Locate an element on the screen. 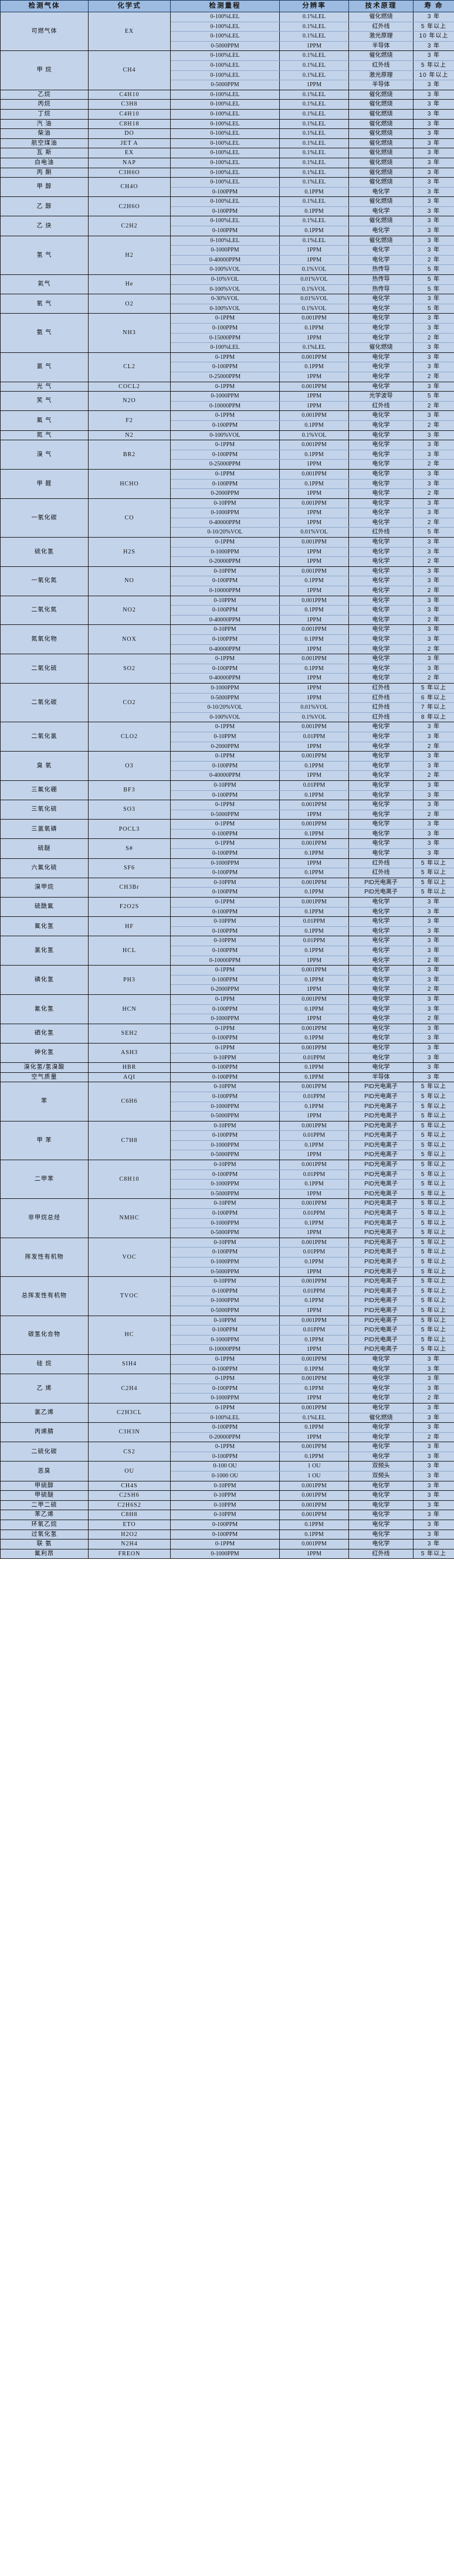 This screenshot has height=2576, width=454. chemical-formula-cell: DO is located at coordinates (129, 133).